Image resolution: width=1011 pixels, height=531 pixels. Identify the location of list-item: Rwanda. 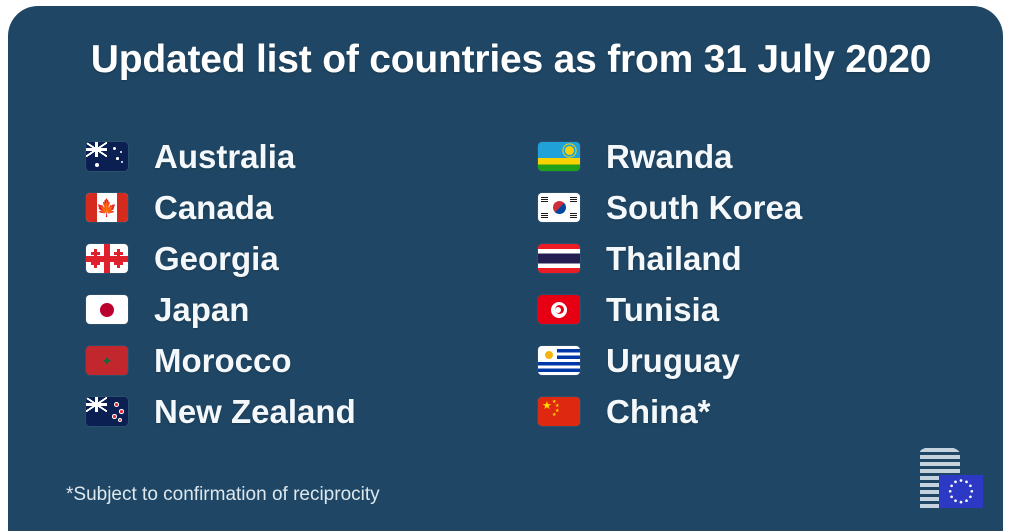
(753, 156).